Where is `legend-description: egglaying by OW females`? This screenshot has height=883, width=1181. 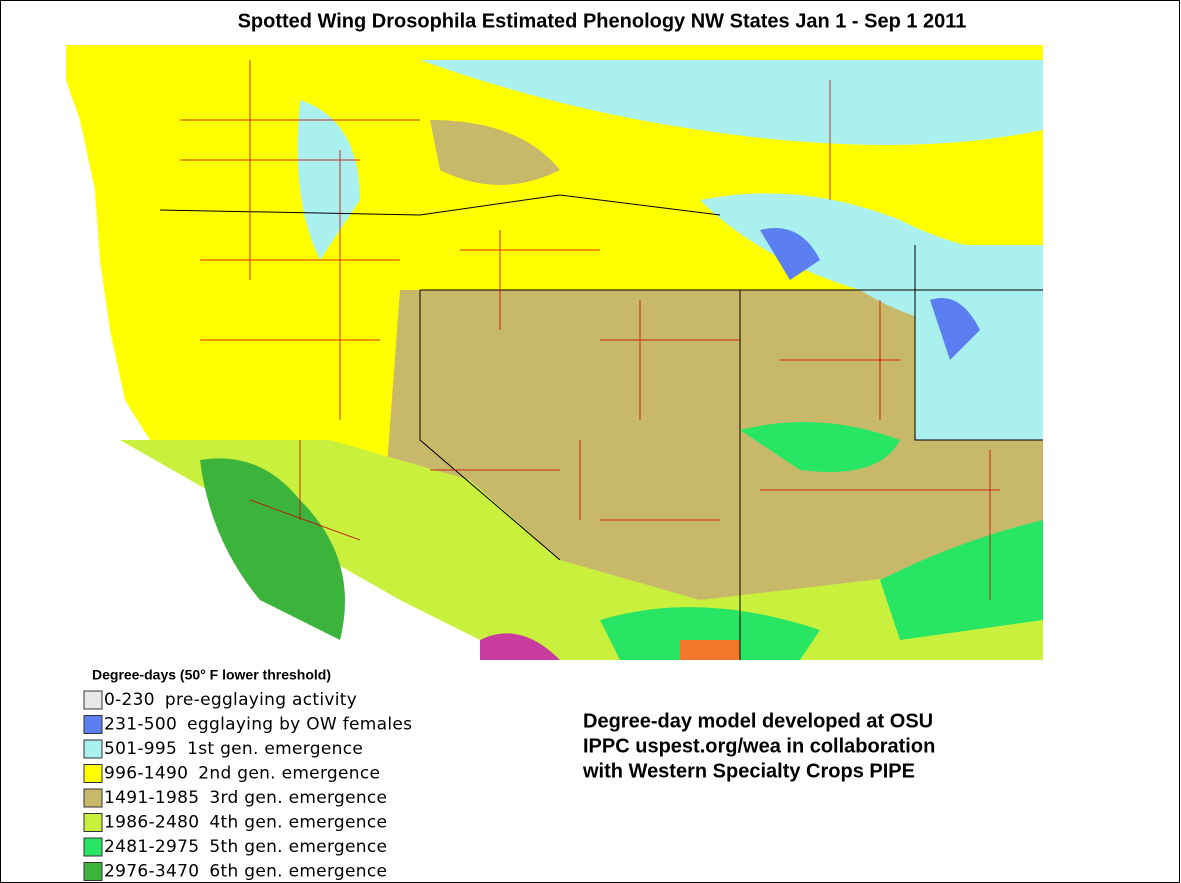
legend-description: egglaying by OW females is located at coordinates (299, 725).